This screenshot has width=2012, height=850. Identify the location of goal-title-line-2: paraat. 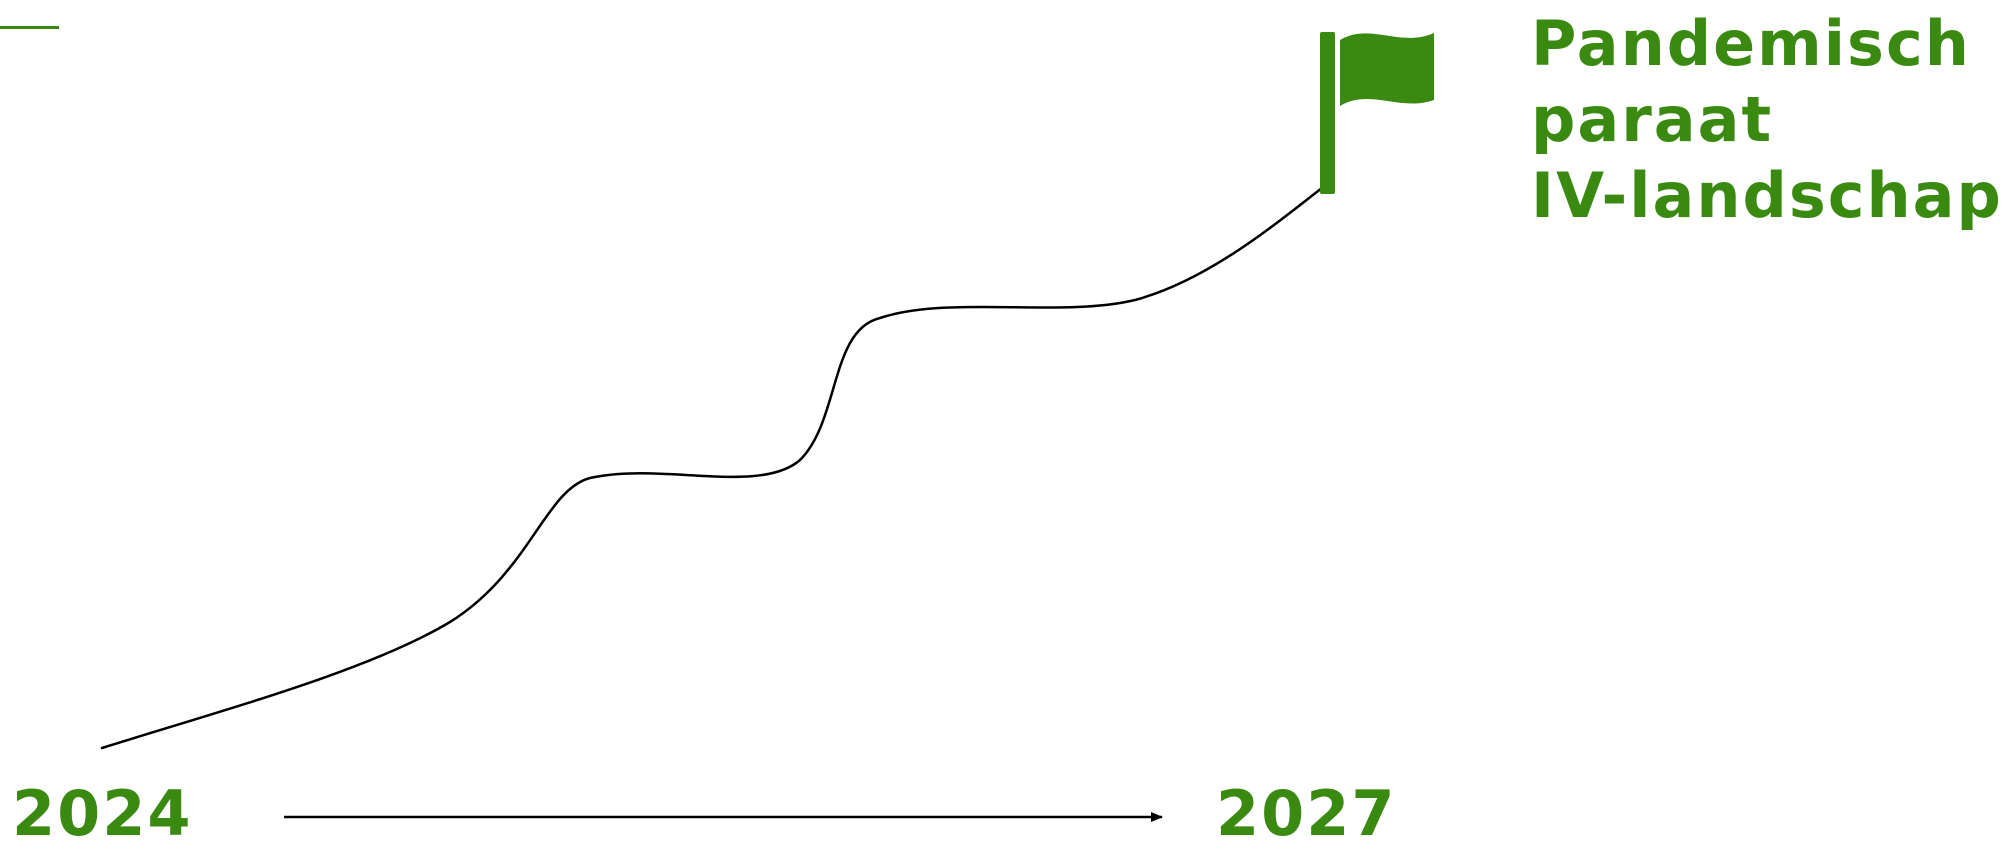
(1767, 120).